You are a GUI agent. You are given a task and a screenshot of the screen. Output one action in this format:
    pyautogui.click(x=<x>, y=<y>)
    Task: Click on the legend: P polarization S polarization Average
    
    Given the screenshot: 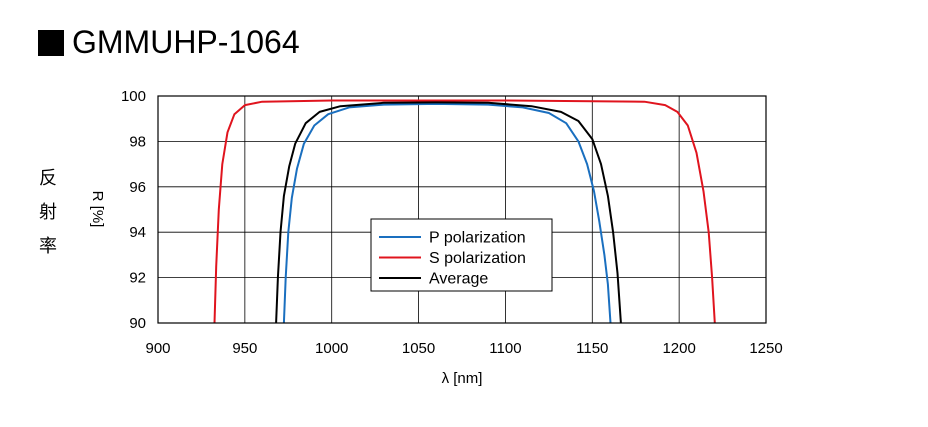 What is the action you would take?
    pyautogui.click(x=461, y=255)
    